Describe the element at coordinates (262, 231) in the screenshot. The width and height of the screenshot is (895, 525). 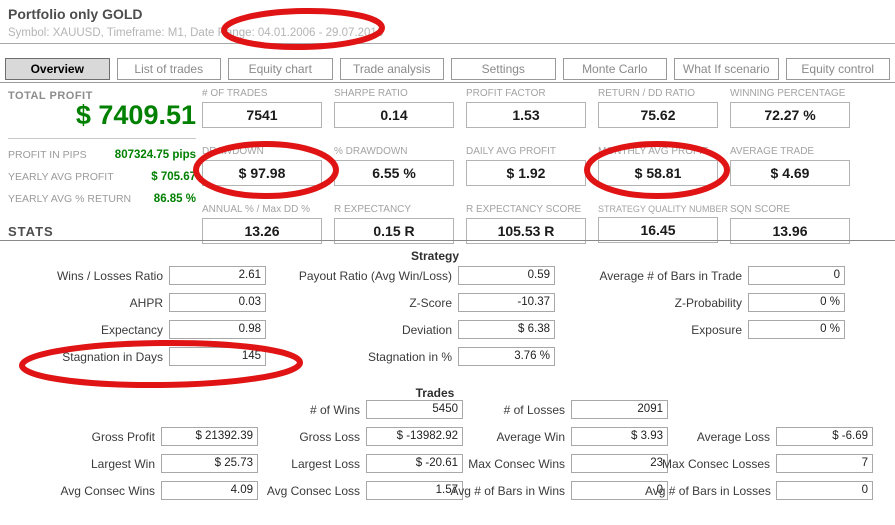
I see `metric-annual-max-dd-value: 13.26` at that location.